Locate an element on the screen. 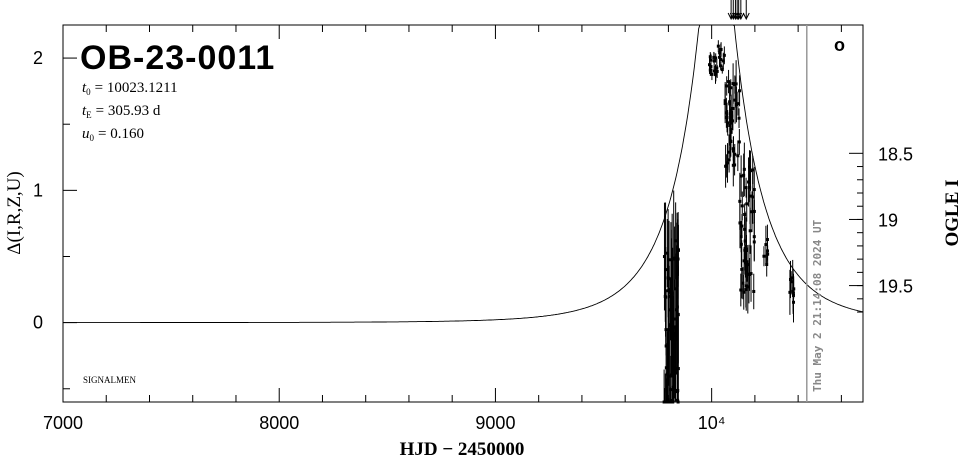 This screenshot has height=459, width=966. arrow-markers-layer is located at coordinates (738, 10).